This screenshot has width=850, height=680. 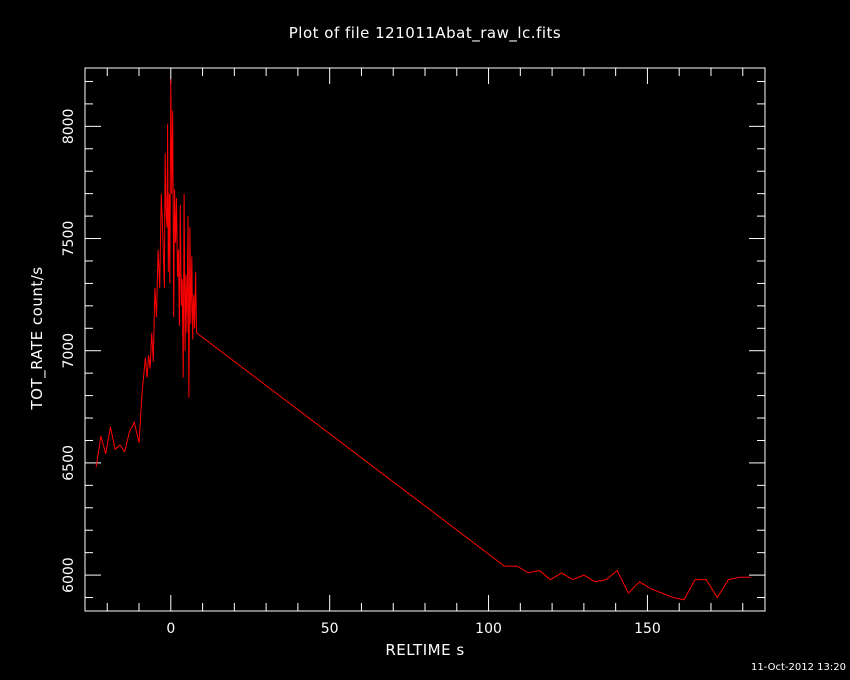 What do you see at coordinates (647, 629) in the screenshot?
I see `x-tick-label: 150` at bounding box center [647, 629].